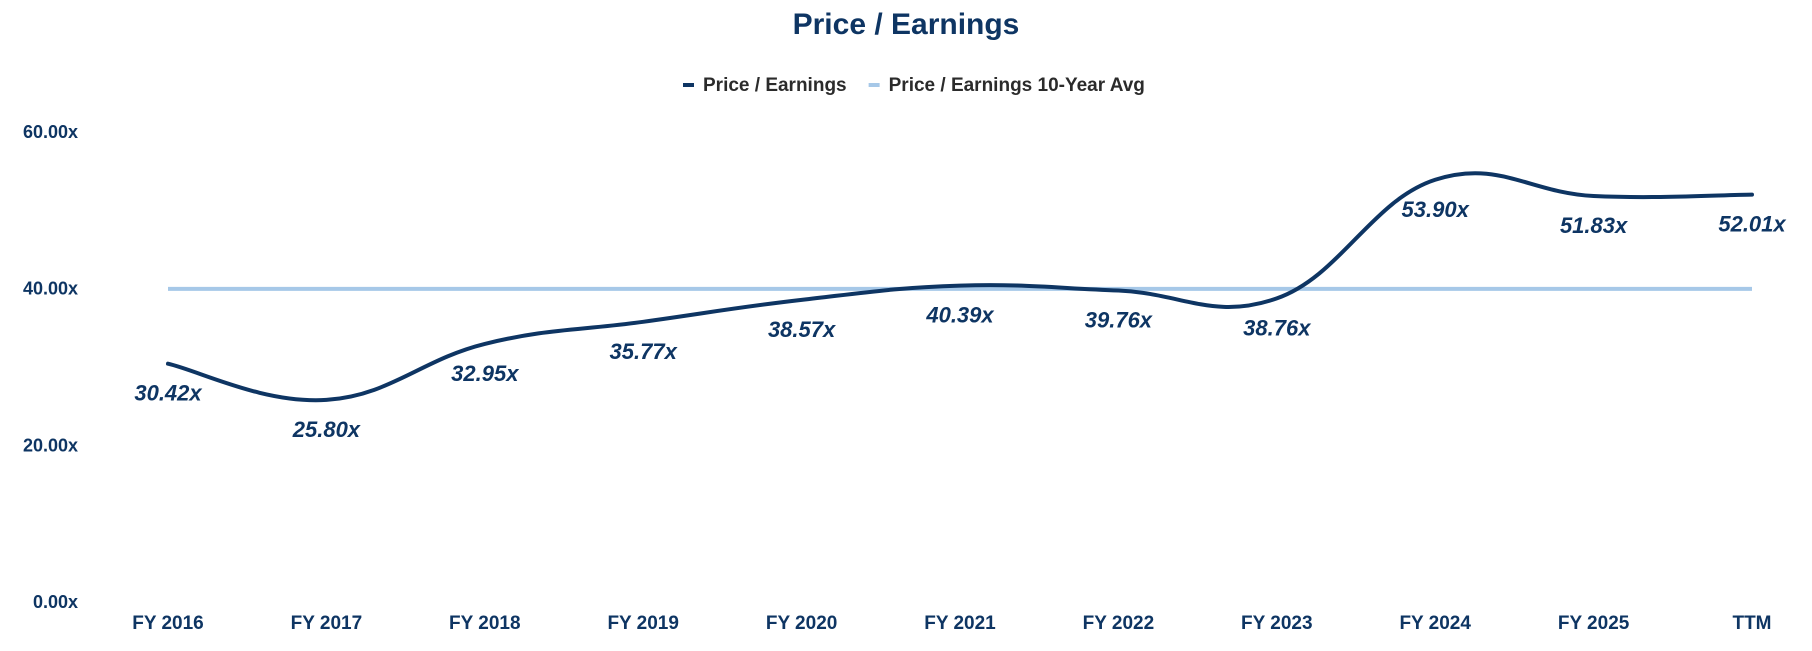 This screenshot has width=1812, height=651. What do you see at coordinates (50, 289) in the screenshot?
I see `y-tick-label: 40.00x` at bounding box center [50, 289].